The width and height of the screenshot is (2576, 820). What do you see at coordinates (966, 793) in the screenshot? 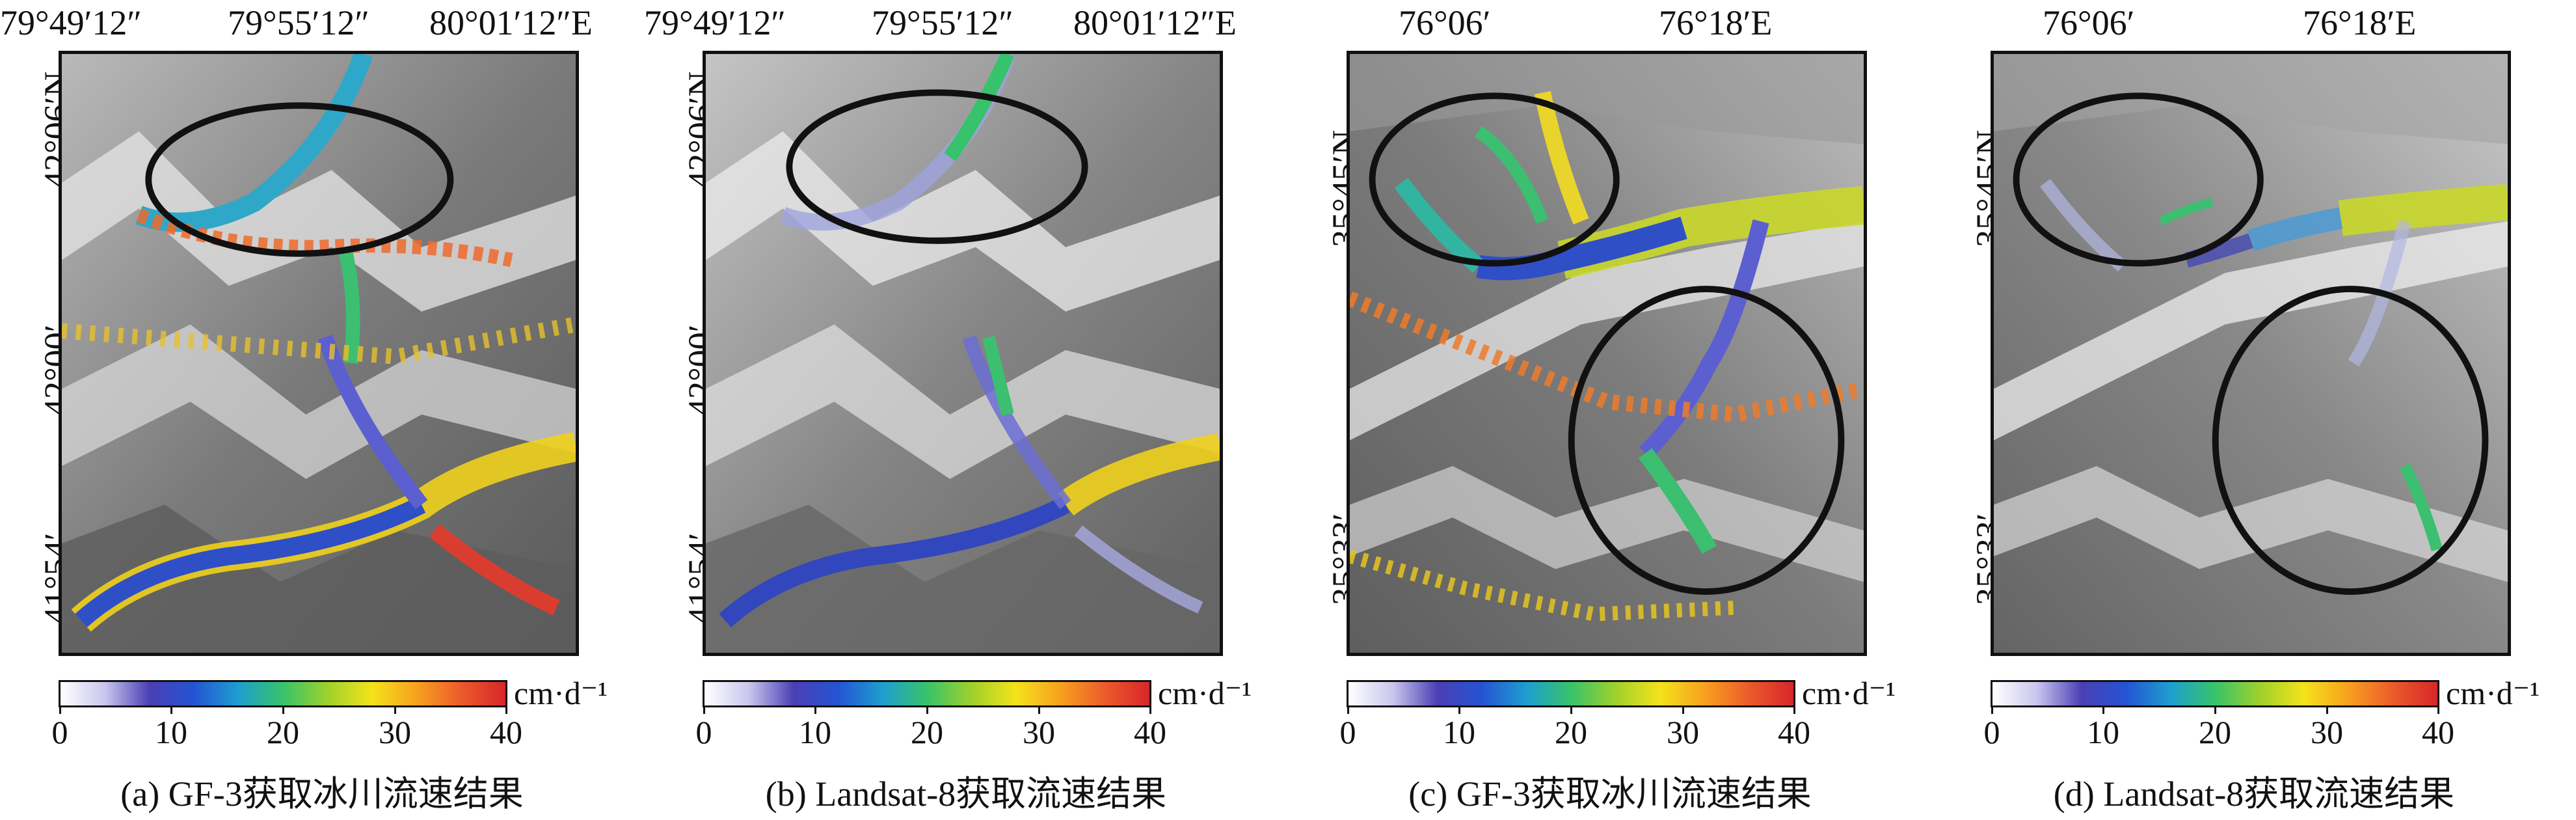
I see `panel-caption: (b) Landsat-8获取流速结果` at bounding box center [966, 793].